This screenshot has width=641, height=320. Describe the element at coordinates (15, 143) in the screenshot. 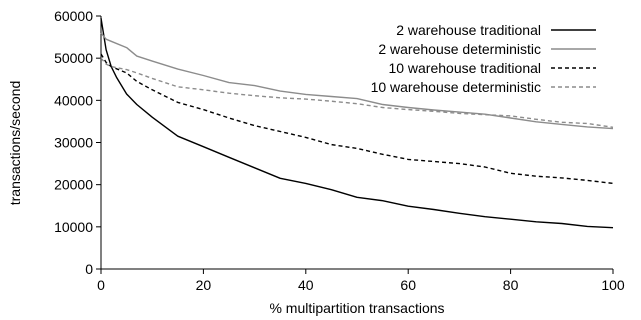

I see `y-axis-title: transactions/second` at that location.